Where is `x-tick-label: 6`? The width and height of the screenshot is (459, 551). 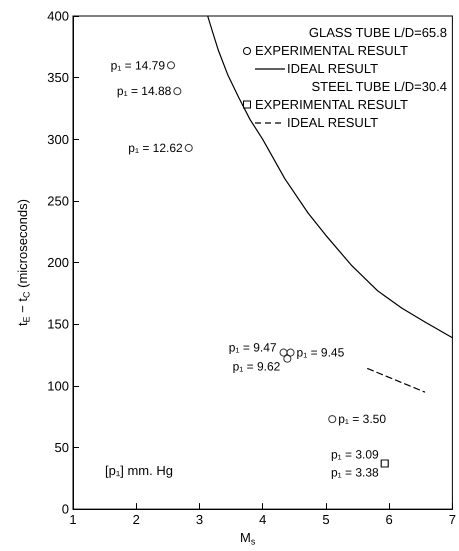 x-tick-label: 6 is located at coordinates (389, 520).